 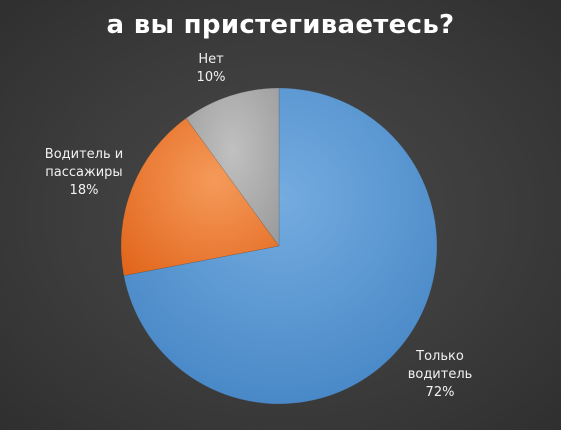 What do you see at coordinates (280, 25) in the screenshot?
I see `chart-title: а вы пристегиваетесь?` at bounding box center [280, 25].